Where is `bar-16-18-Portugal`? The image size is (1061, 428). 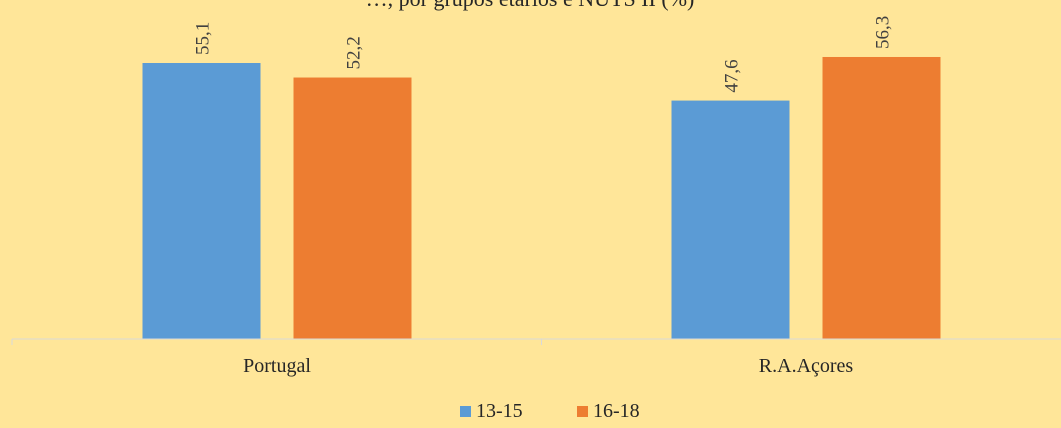 bar-16-18-Portugal is located at coordinates (352, 208).